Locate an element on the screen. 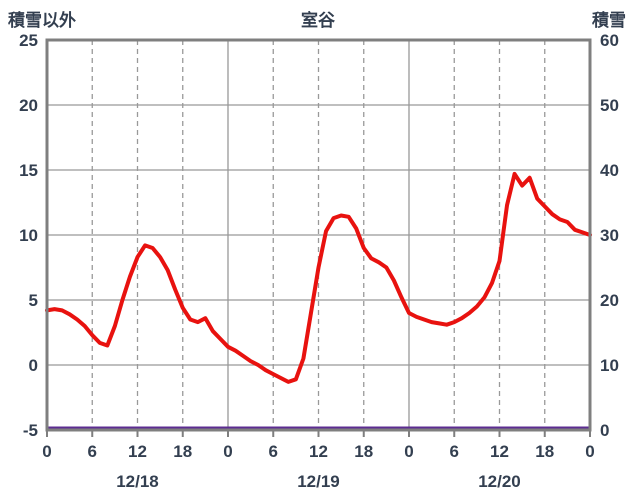 The width and height of the screenshot is (636, 501). right-axis-tick-label: 10 is located at coordinates (609, 365).